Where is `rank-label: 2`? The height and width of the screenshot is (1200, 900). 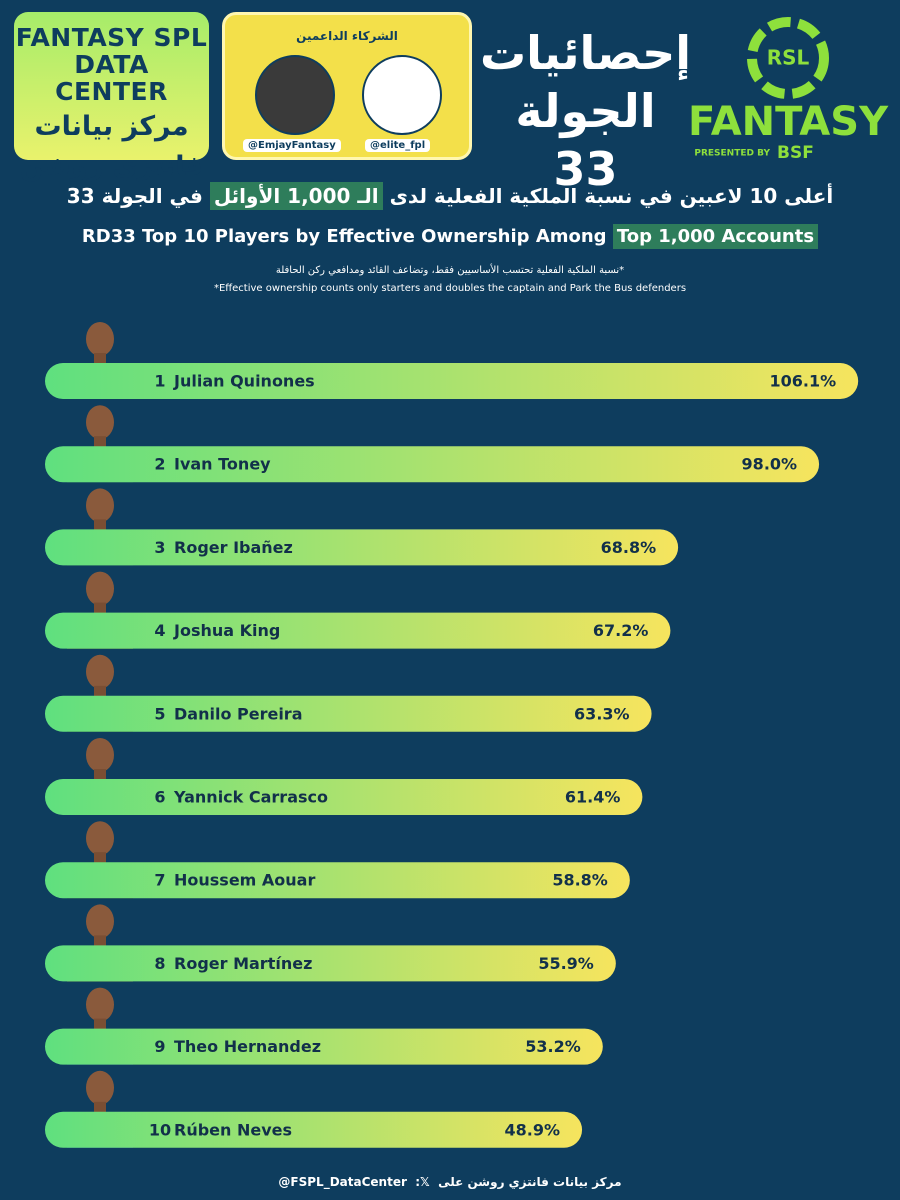
rank-label: 2 is located at coordinates (159, 464).